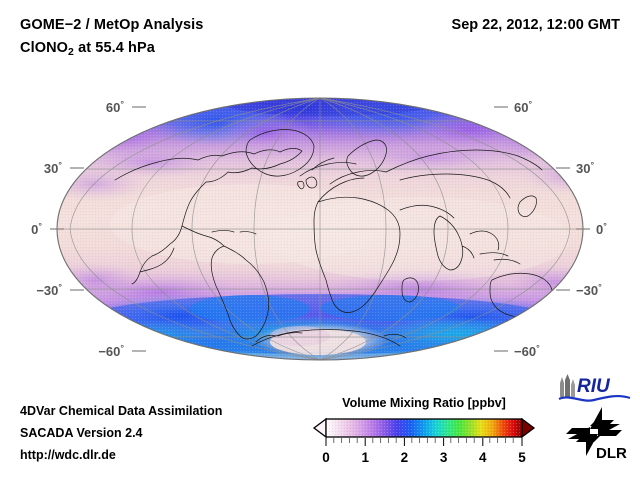 Image resolution: width=640 pixels, height=480 pixels. I want to click on cb-tick-0: 0, so click(326, 457).